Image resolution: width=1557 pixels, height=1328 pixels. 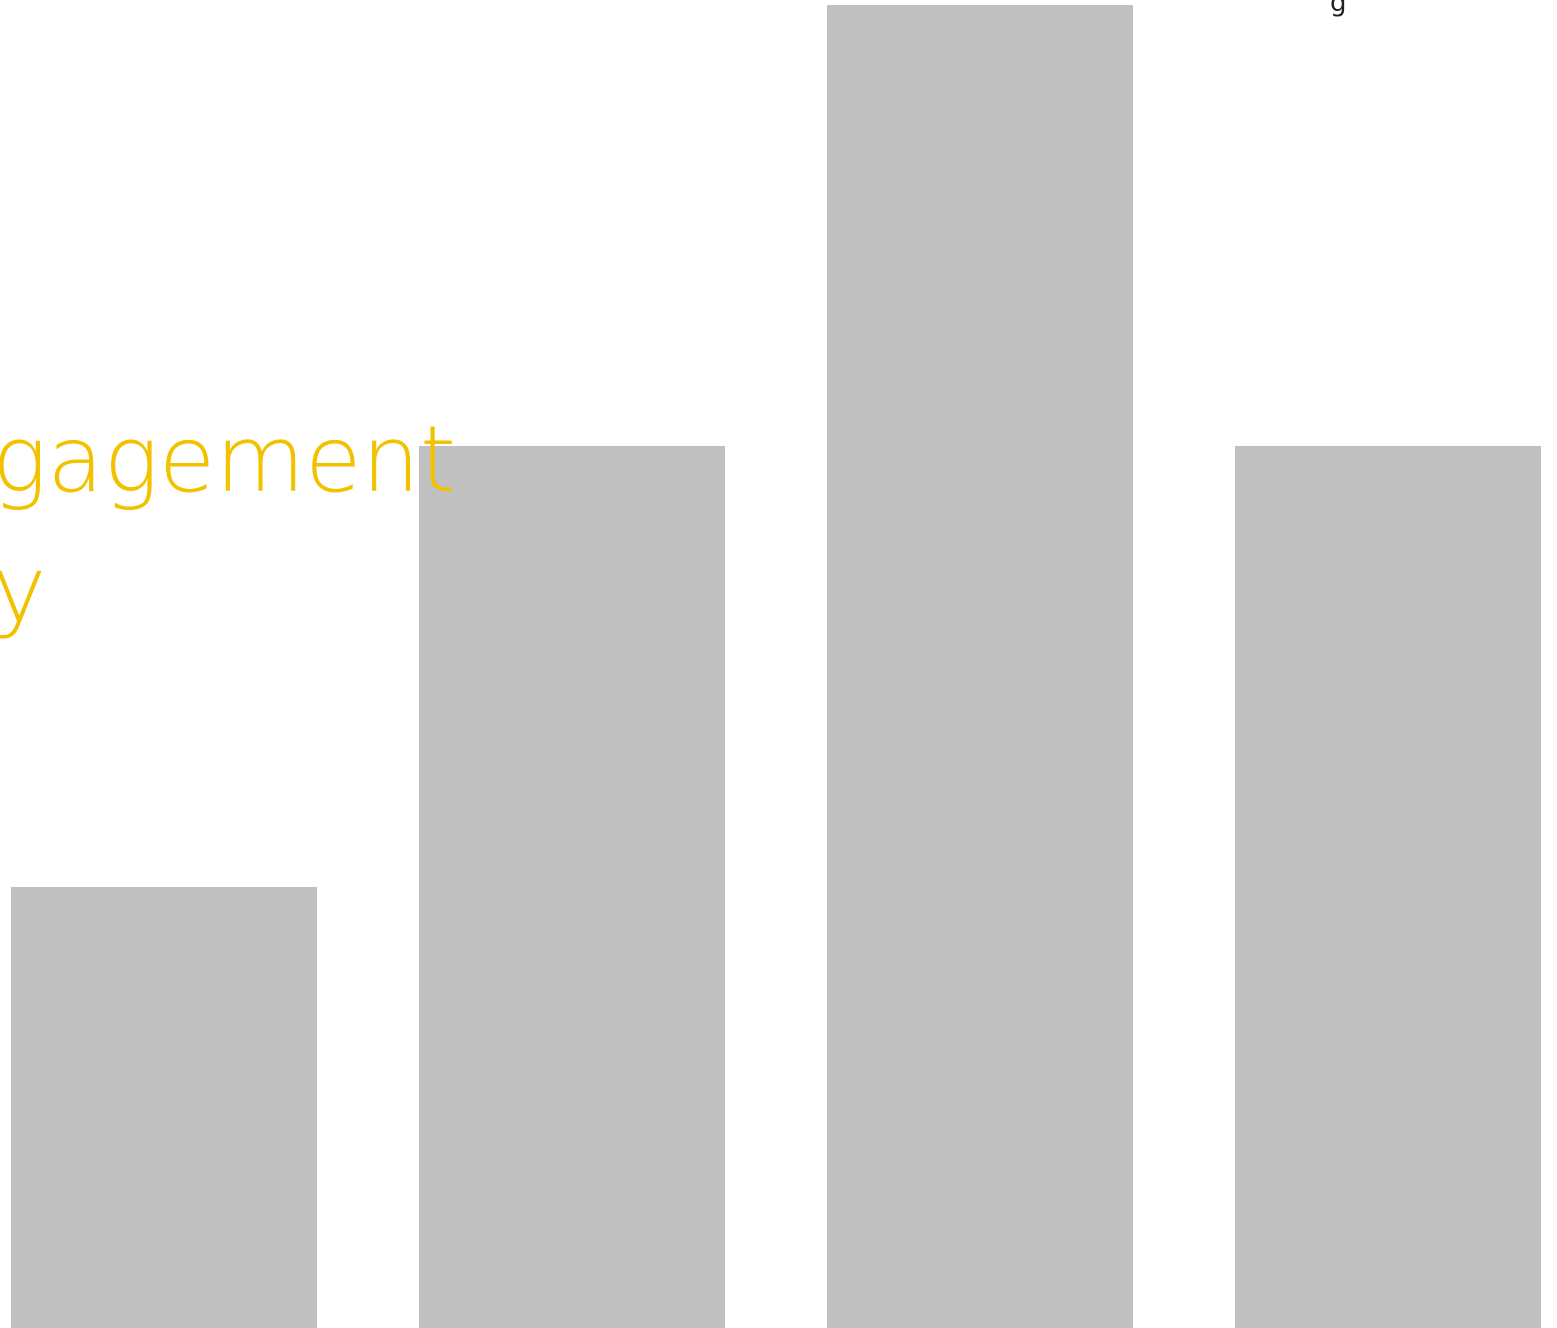 I want to click on headline: gagement y, so click(x=228, y=525).